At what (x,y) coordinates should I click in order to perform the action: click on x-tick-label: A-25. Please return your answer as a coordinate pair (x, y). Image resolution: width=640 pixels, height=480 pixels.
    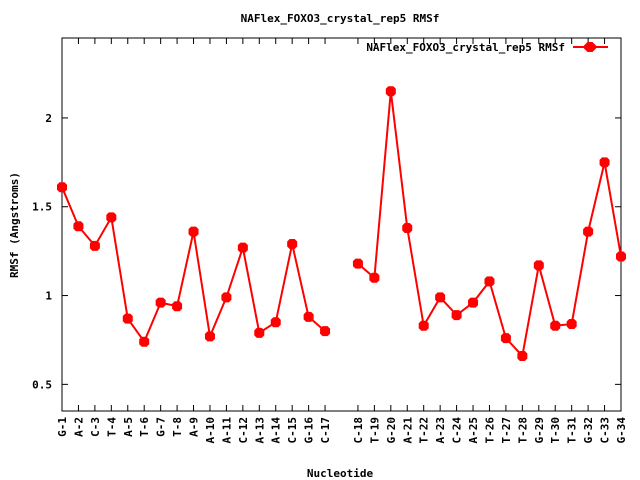
    Looking at the image, I should click on (473, 430).